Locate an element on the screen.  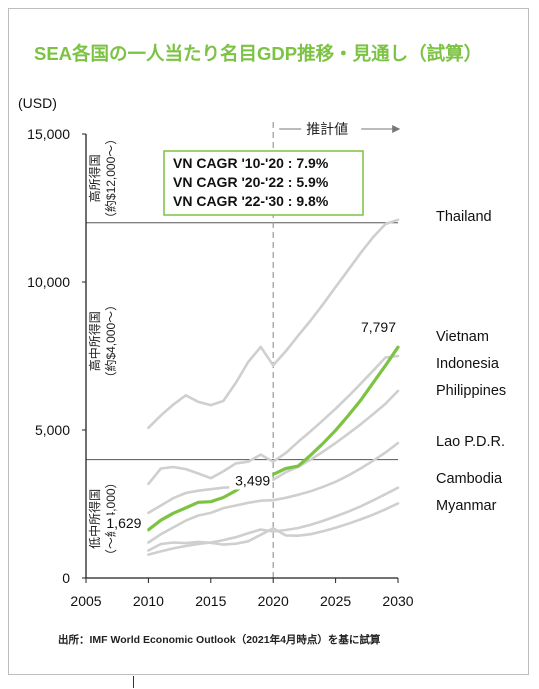
cagr-box is located at coordinates (263, 183).